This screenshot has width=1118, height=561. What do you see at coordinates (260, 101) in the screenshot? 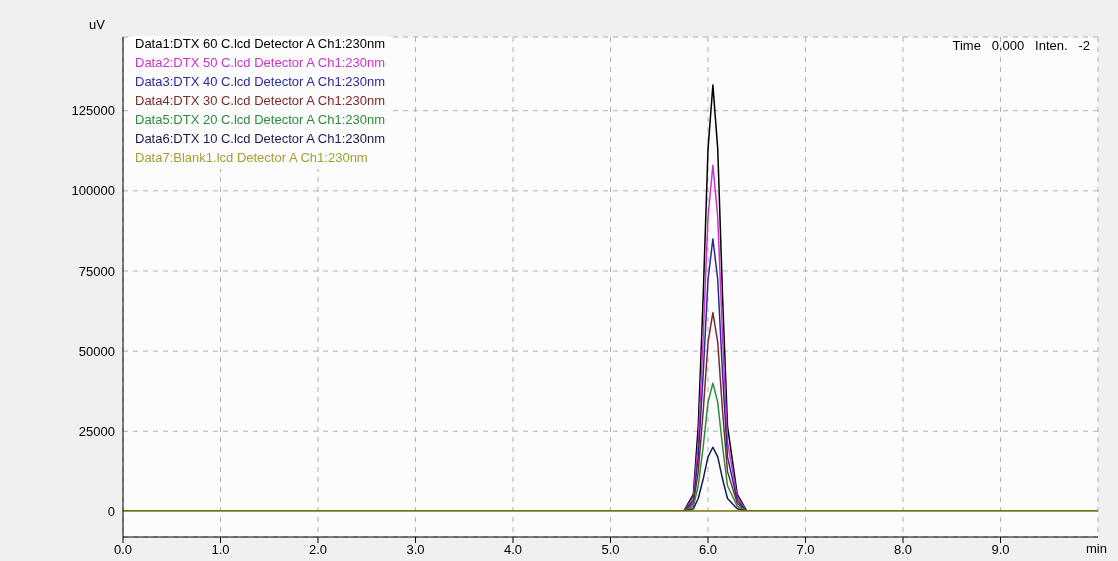
I see `text: Data4:DTX 30 C.lcd Detector A Ch1:230nm` at bounding box center [260, 101].